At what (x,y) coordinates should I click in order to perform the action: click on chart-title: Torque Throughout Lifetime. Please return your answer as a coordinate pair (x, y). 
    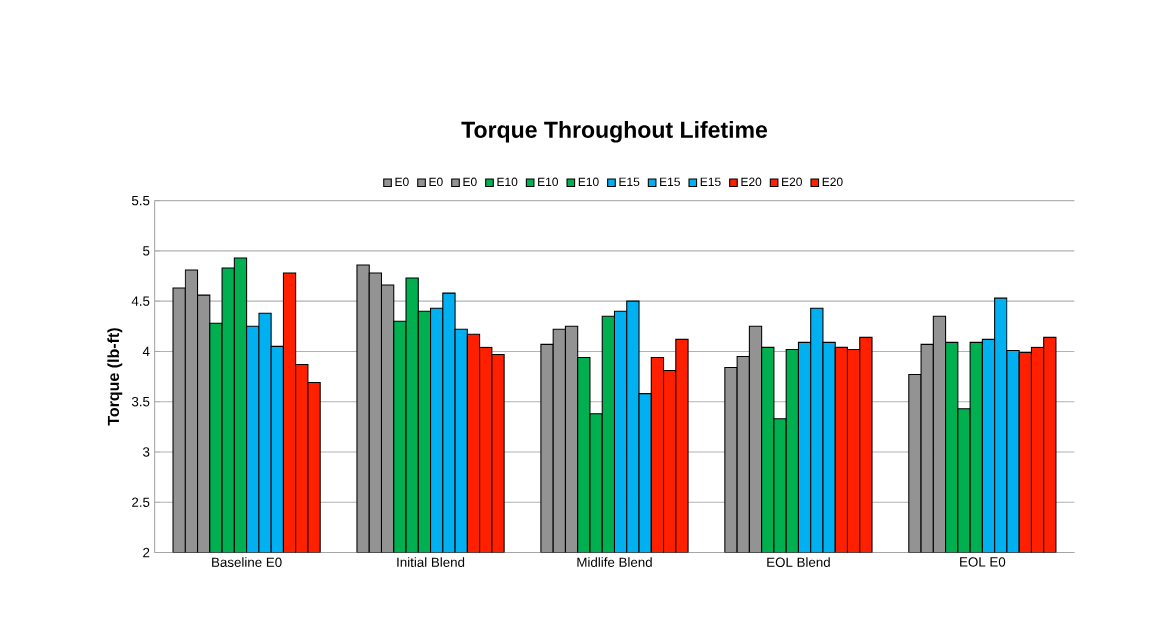
    Looking at the image, I should click on (614, 132).